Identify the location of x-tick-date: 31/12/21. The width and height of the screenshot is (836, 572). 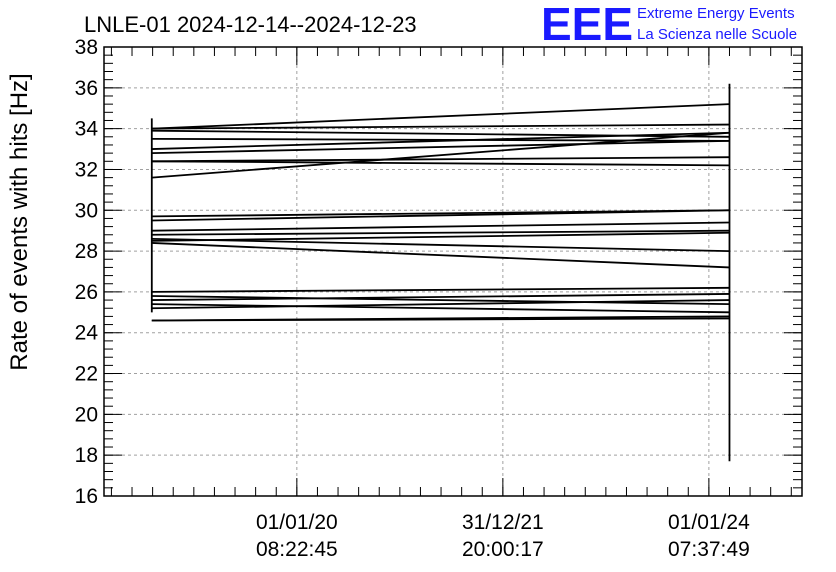
(503, 522).